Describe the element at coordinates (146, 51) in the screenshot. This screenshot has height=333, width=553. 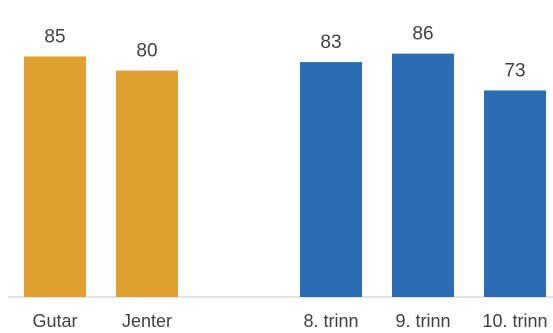
I see `value-label: 80` at that location.